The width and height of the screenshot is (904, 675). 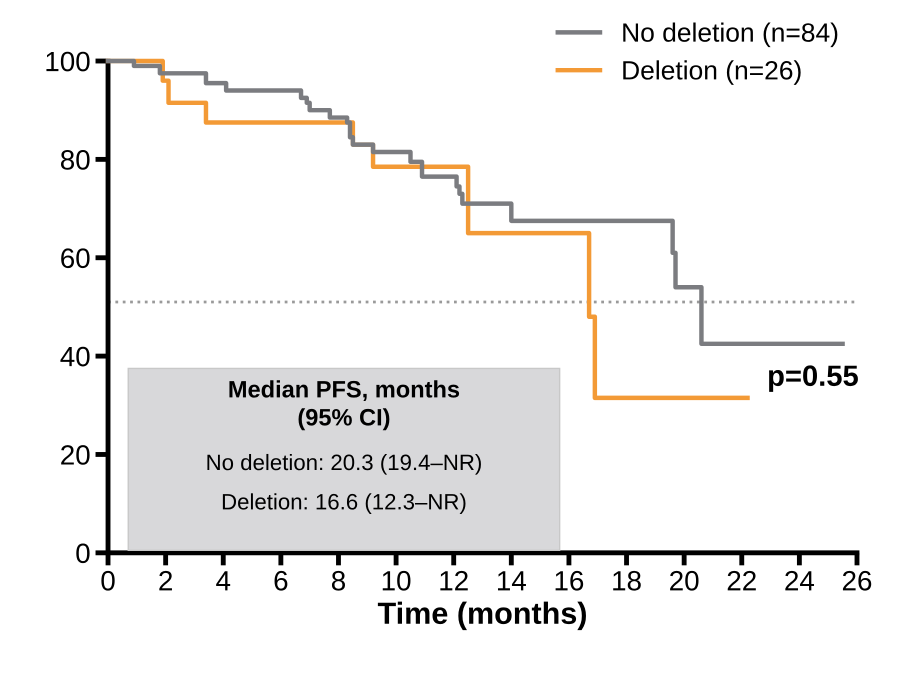 What do you see at coordinates (68, 62) in the screenshot?
I see `y-tick-label: 100` at bounding box center [68, 62].